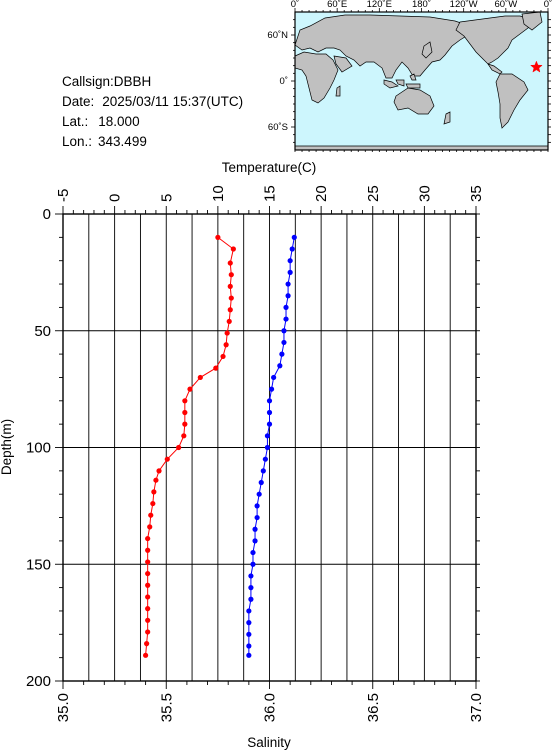 The width and height of the screenshot is (553, 751). I want to click on date-value: 2025/03/11 15:37(UTC), so click(173, 101).